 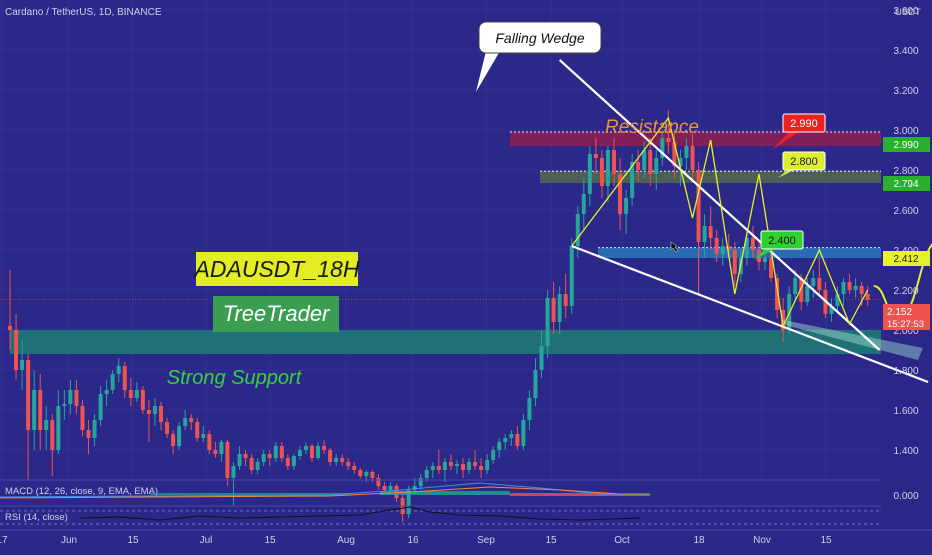 I want to click on rsi-label: RSI (14, close), so click(x=36, y=517).